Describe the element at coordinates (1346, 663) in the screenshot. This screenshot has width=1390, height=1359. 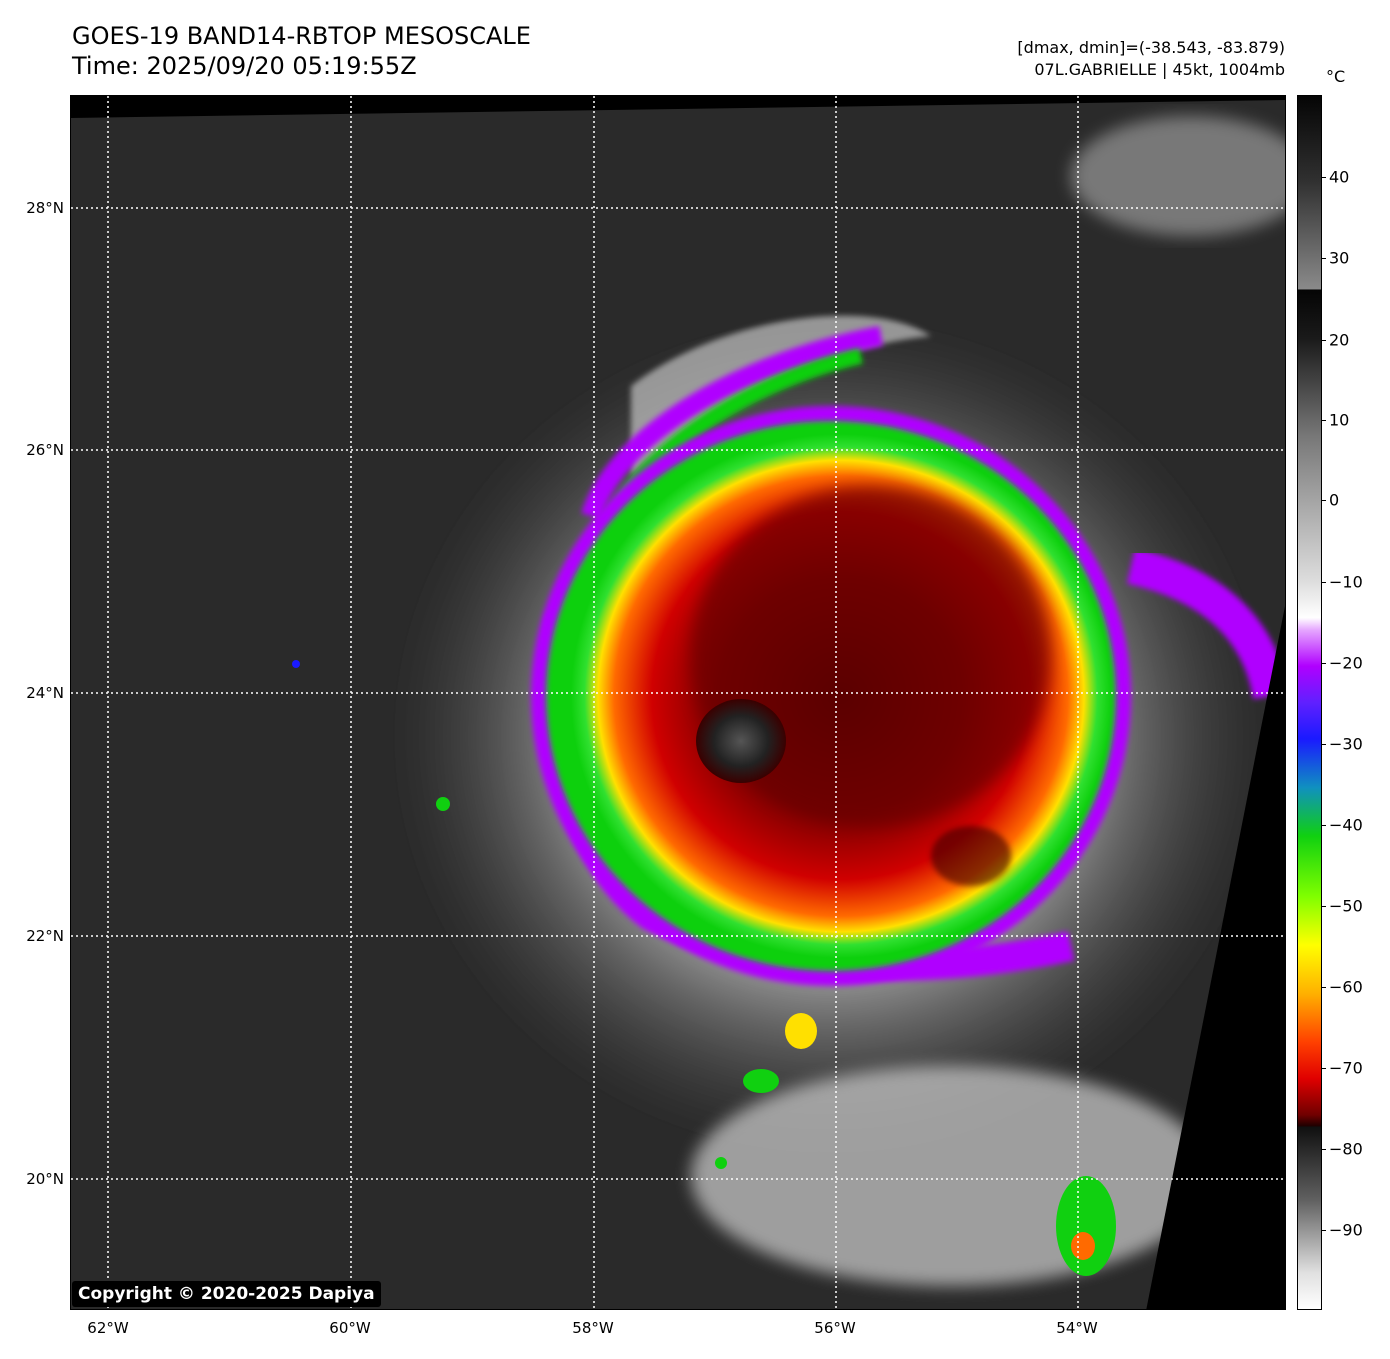
I see `colorbar-tick-label: −20` at that location.